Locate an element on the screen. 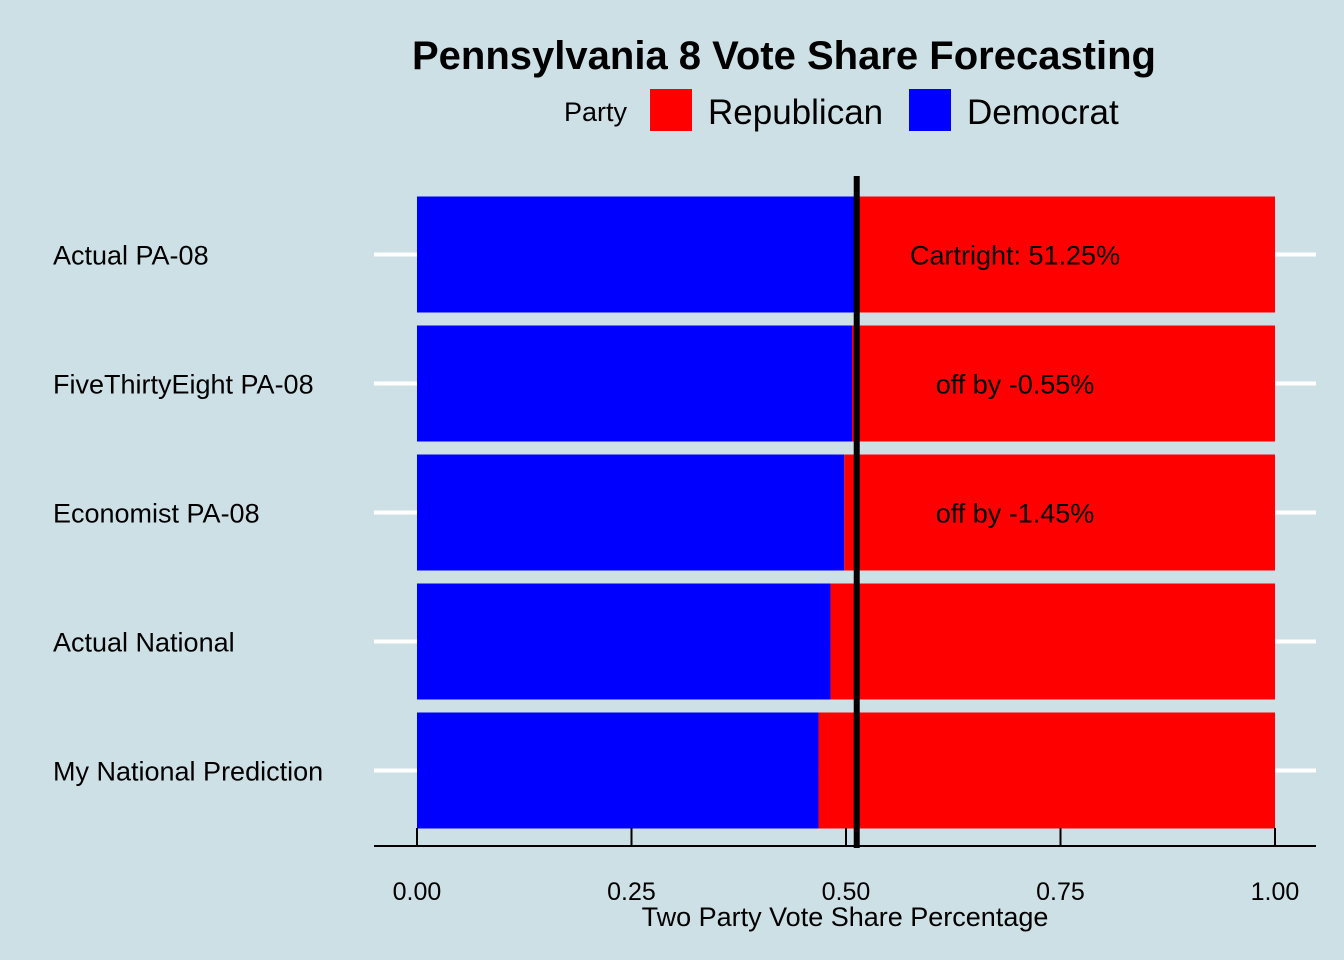 The width and height of the screenshot is (1344, 960). legend: Party Republican Democrat is located at coordinates (841, 110).